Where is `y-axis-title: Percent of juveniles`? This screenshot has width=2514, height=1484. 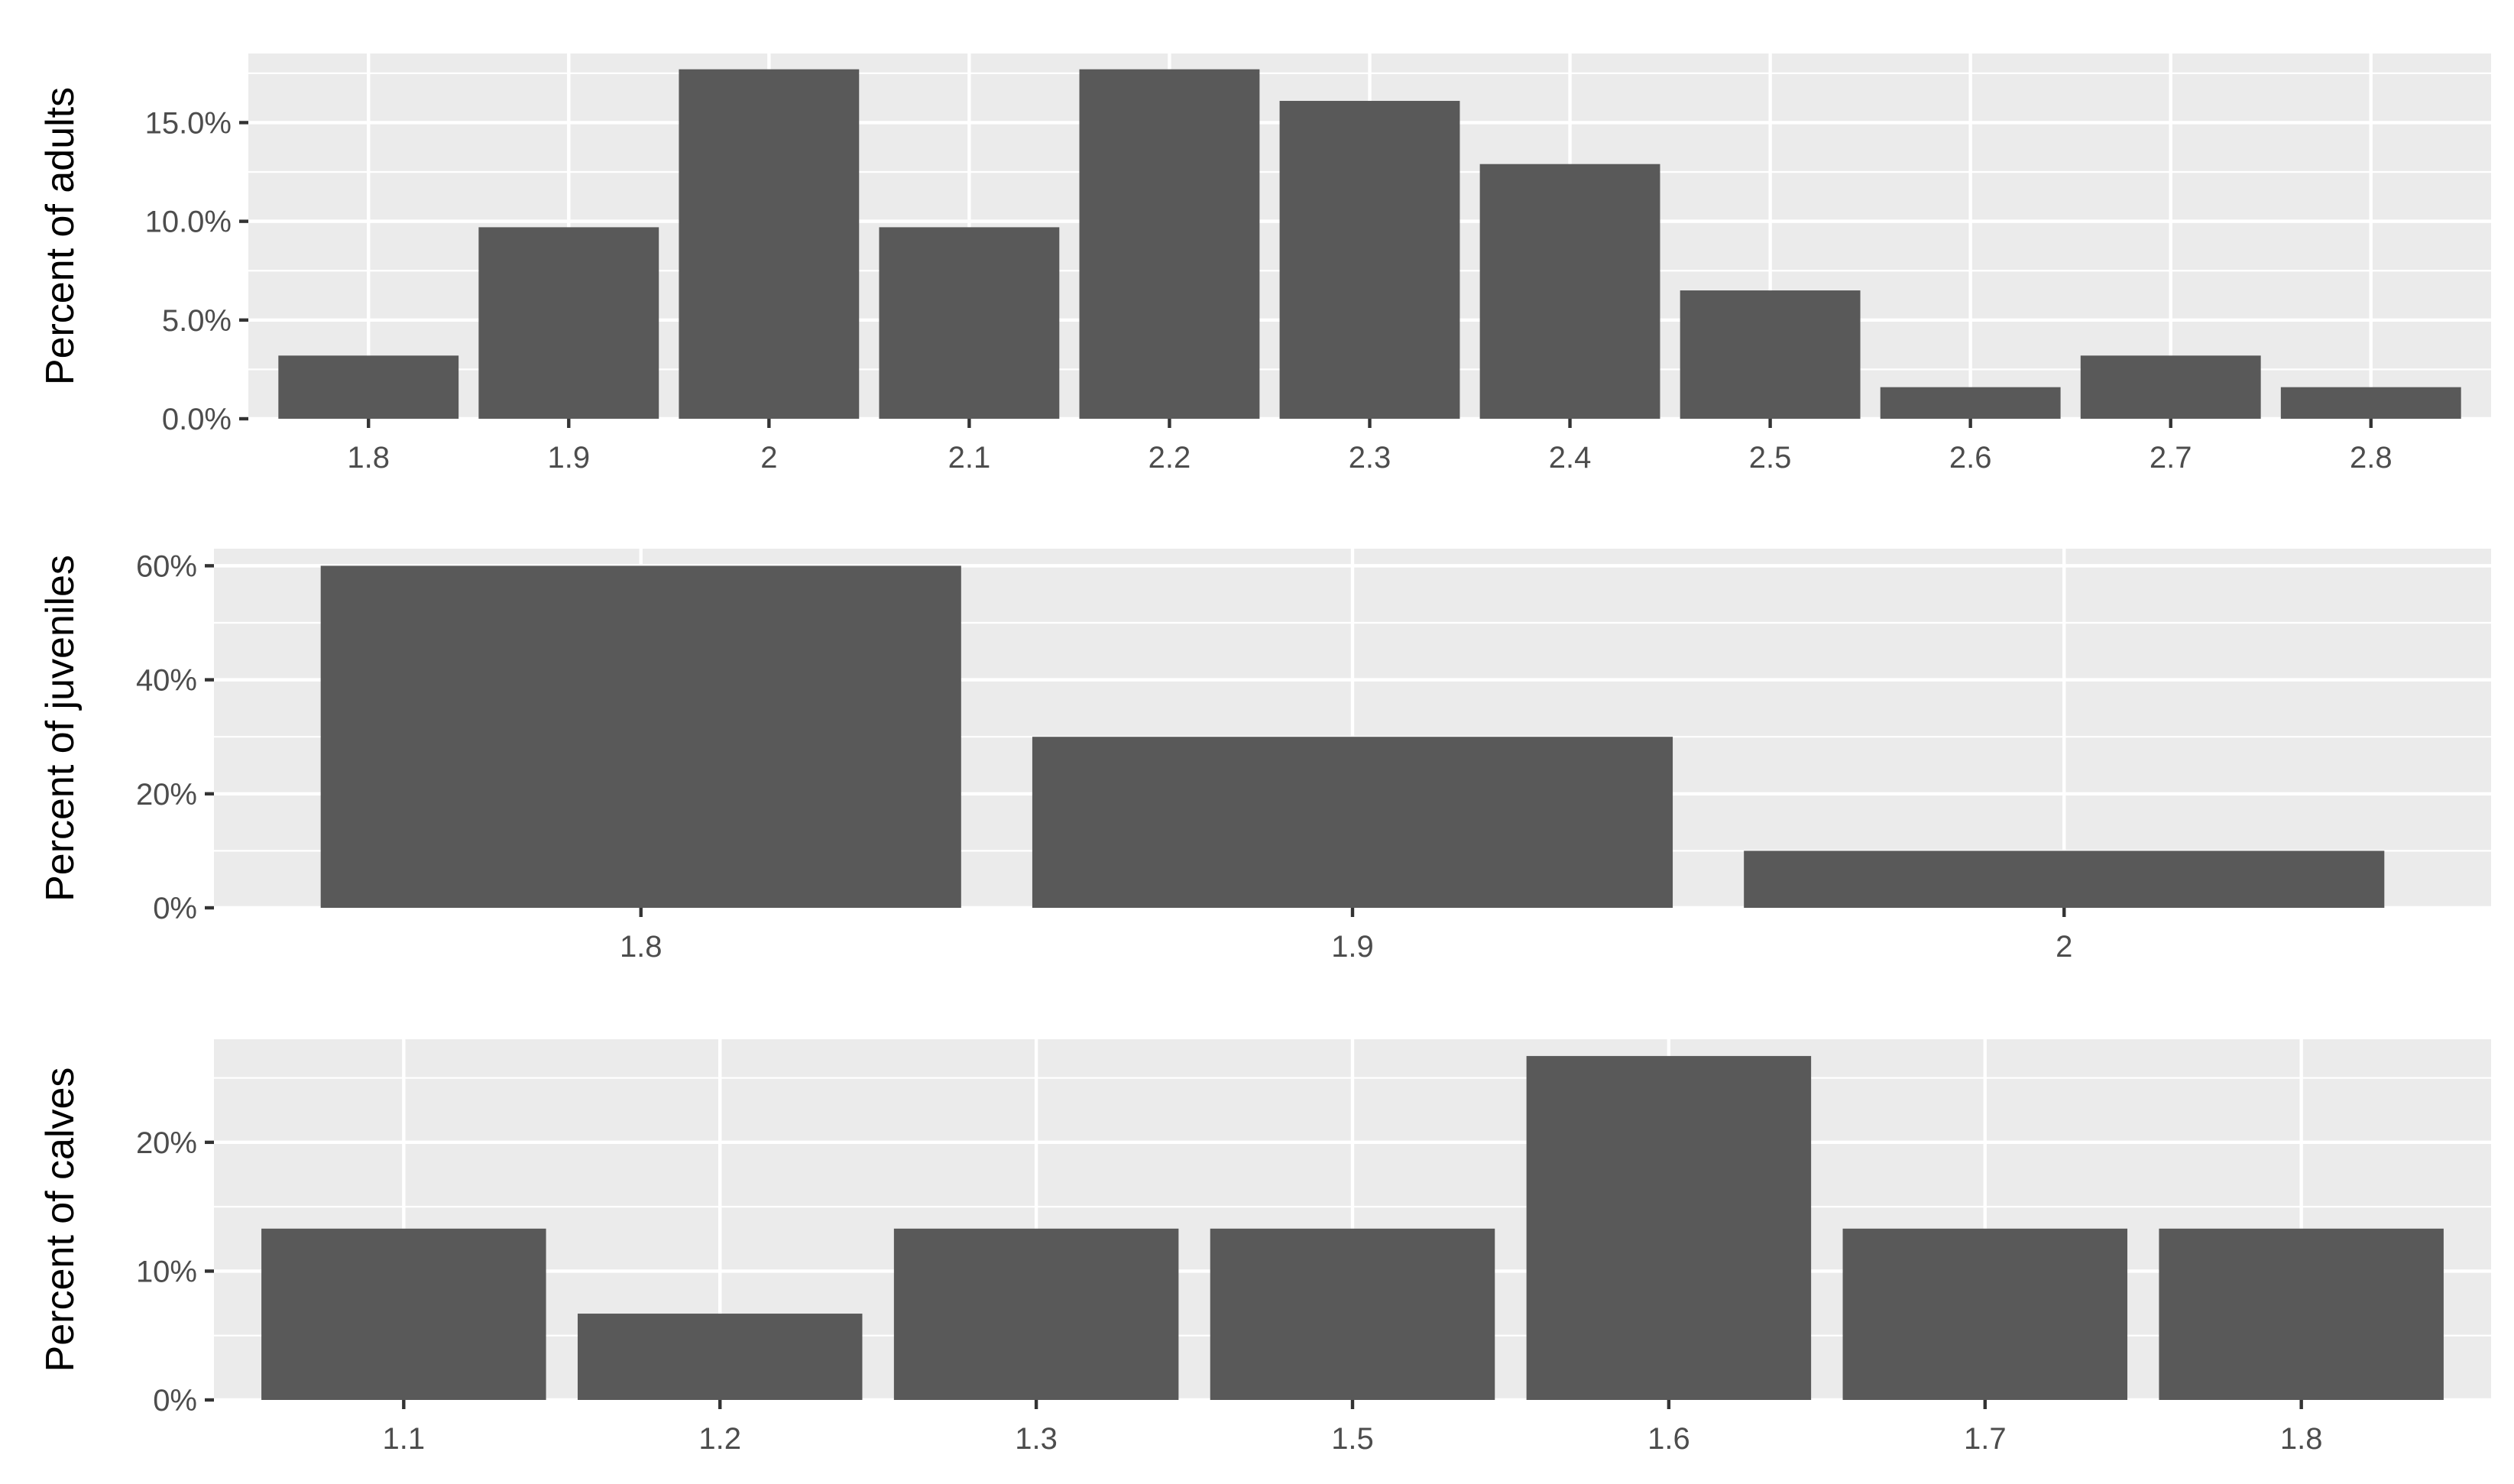
y-axis-title: Percent of juveniles is located at coordinates (60, 729).